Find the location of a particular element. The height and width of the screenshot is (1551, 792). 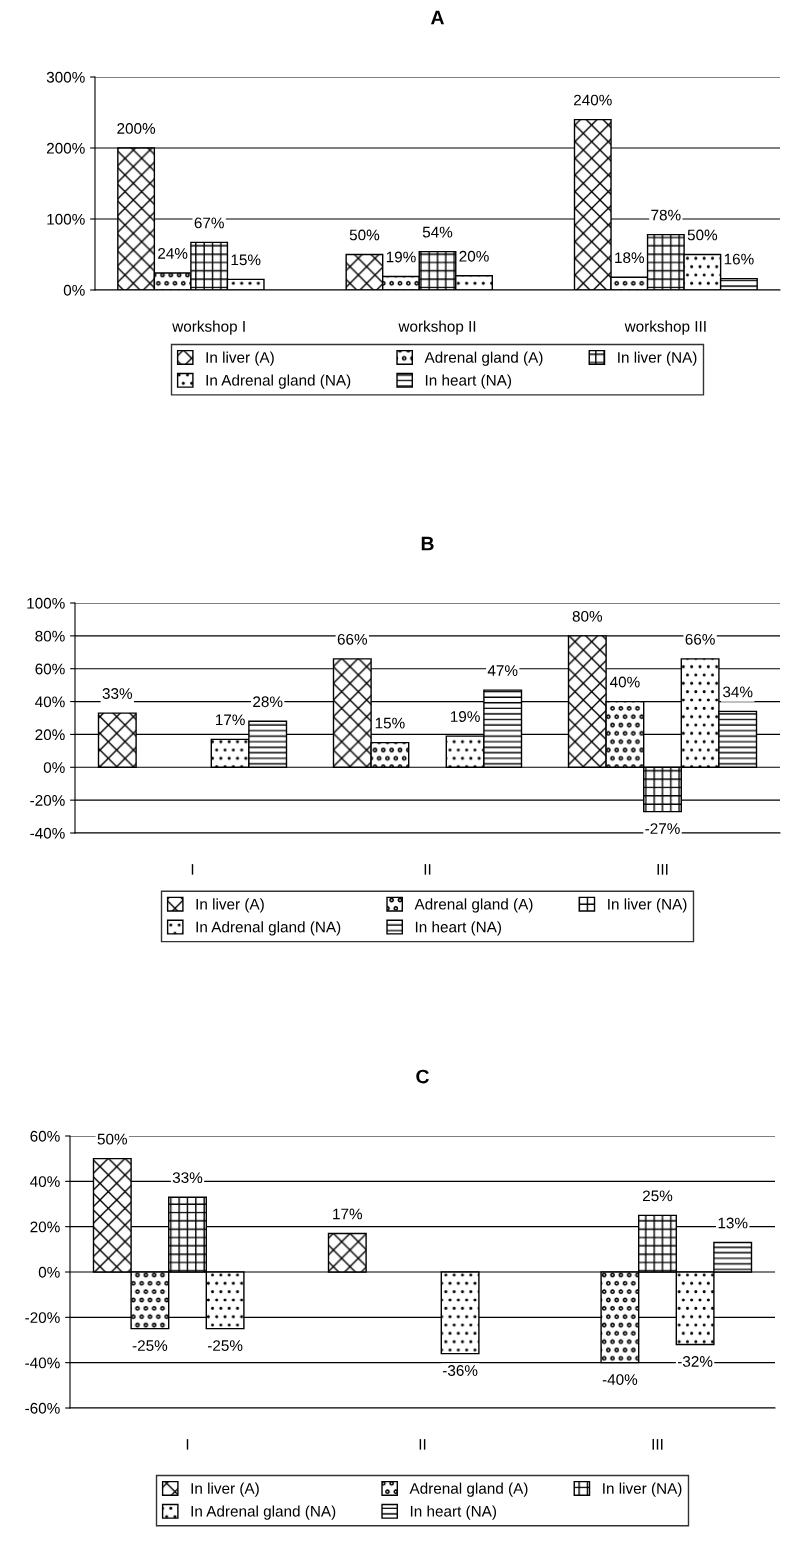

data-label: -36% is located at coordinates (460, 1370).